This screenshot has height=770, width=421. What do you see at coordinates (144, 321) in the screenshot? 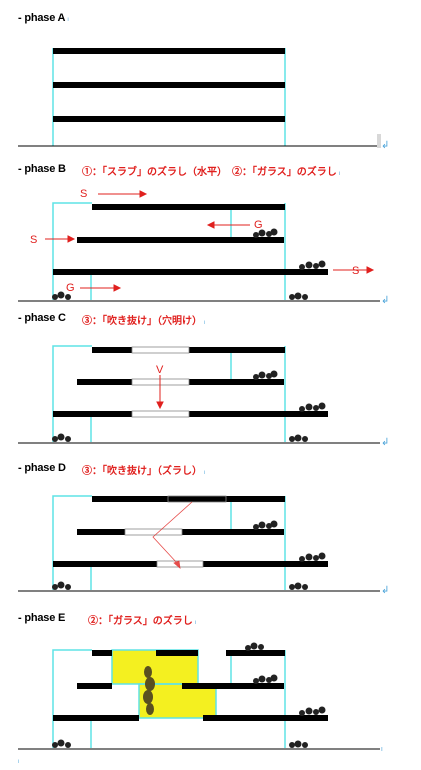
I see `phase-c-note: ③：「吹き抜け」（穴明け） ₗ` at bounding box center [144, 321].